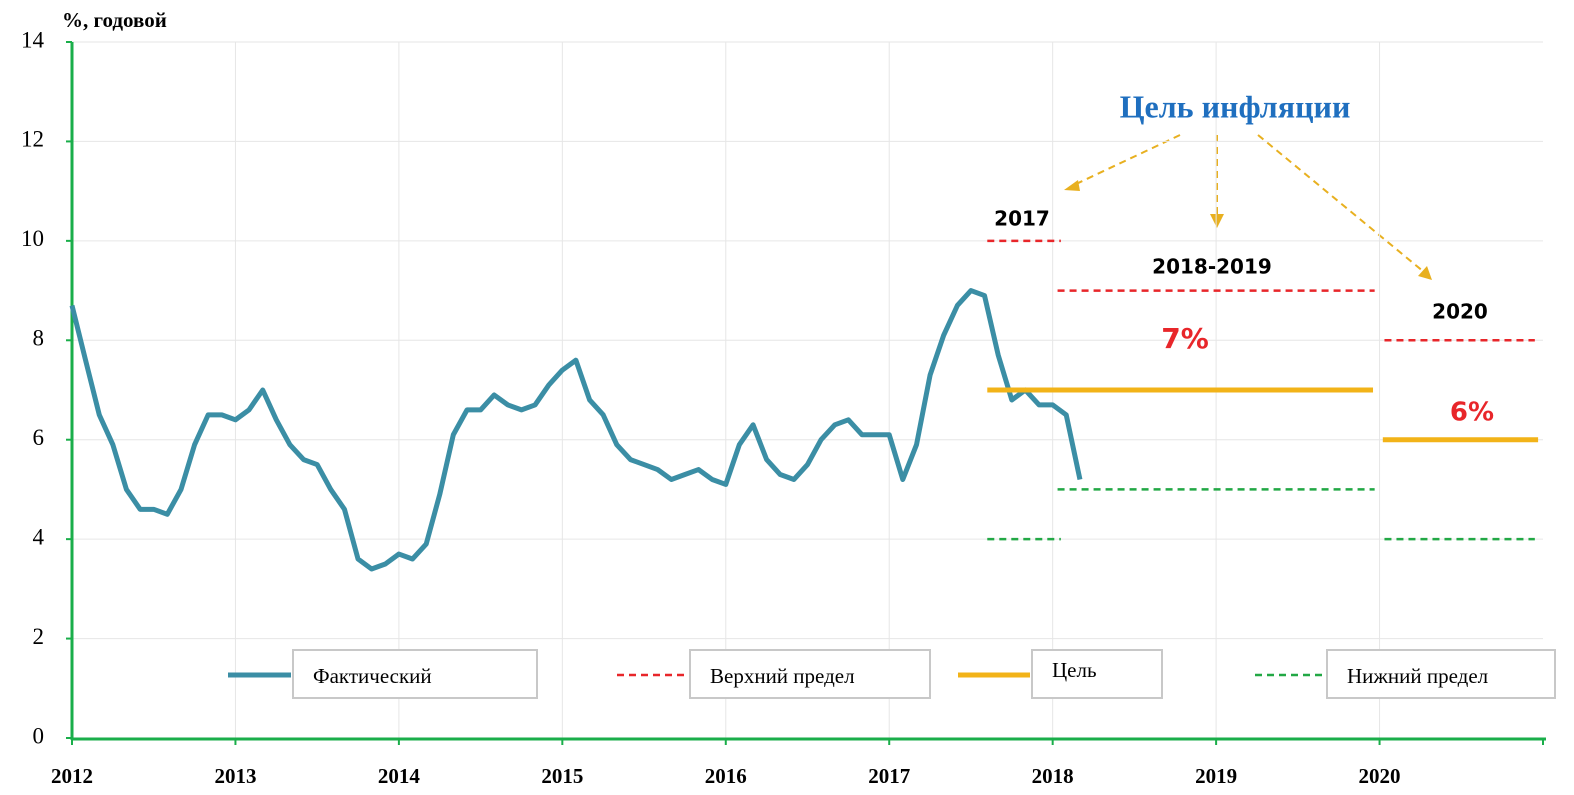 This screenshot has width=1574, height=795. I want to click on legend-label: Цель, so click(1074, 670).